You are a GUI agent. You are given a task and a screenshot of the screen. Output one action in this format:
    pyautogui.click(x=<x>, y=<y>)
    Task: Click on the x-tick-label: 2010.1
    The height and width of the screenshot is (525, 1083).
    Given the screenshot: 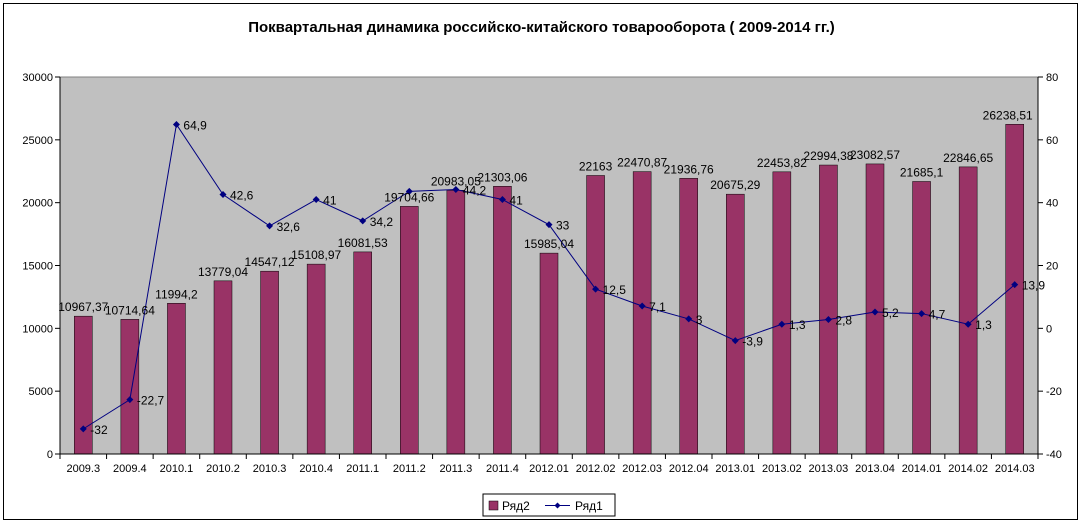 What is the action you would take?
    pyautogui.click(x=177, y=469)
    